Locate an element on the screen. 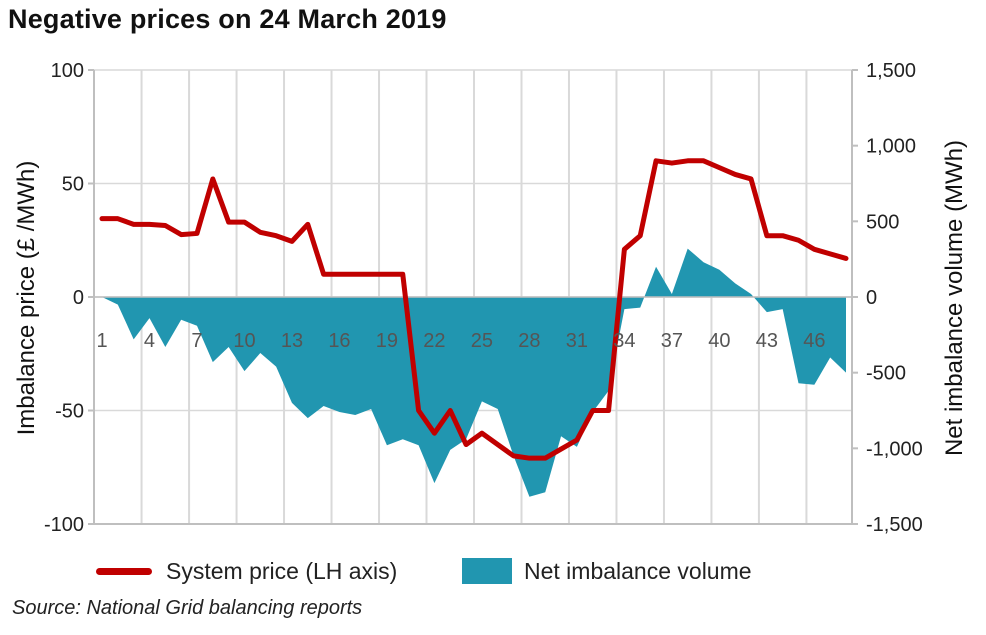  x-axis-ticks: 1 4 7 10 13 16 19 22 25 28 31 34 37 40 43 46 is located at coordinates (460, 341).